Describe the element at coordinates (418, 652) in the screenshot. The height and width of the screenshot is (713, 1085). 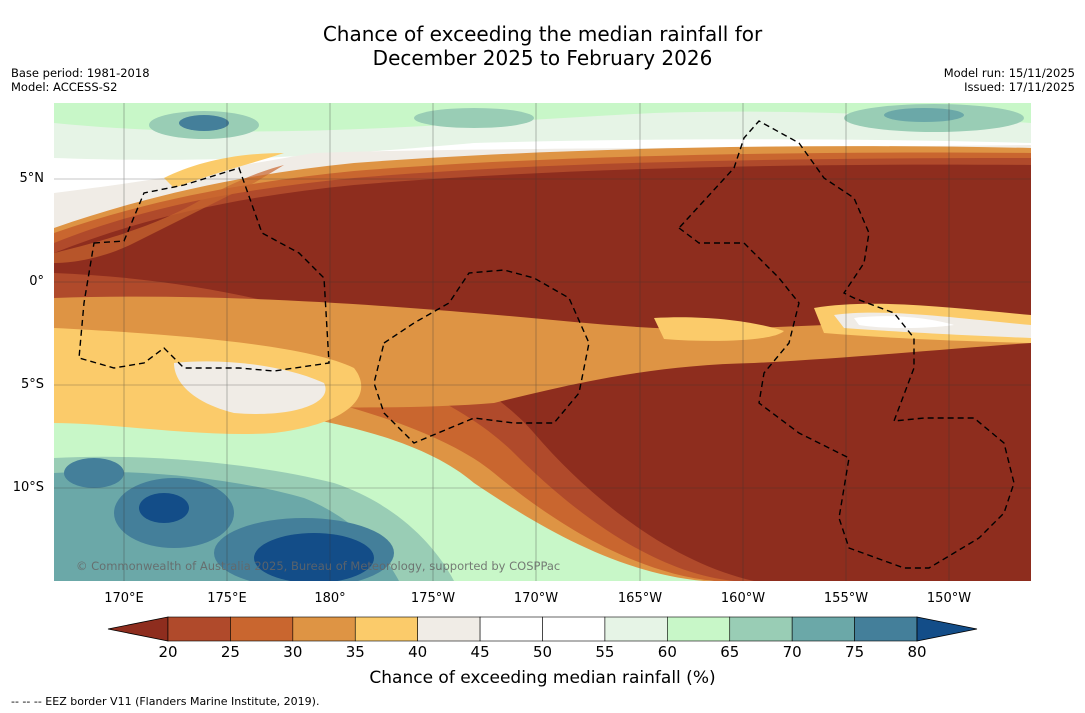
I see `colorbar-label: 40` at that location.